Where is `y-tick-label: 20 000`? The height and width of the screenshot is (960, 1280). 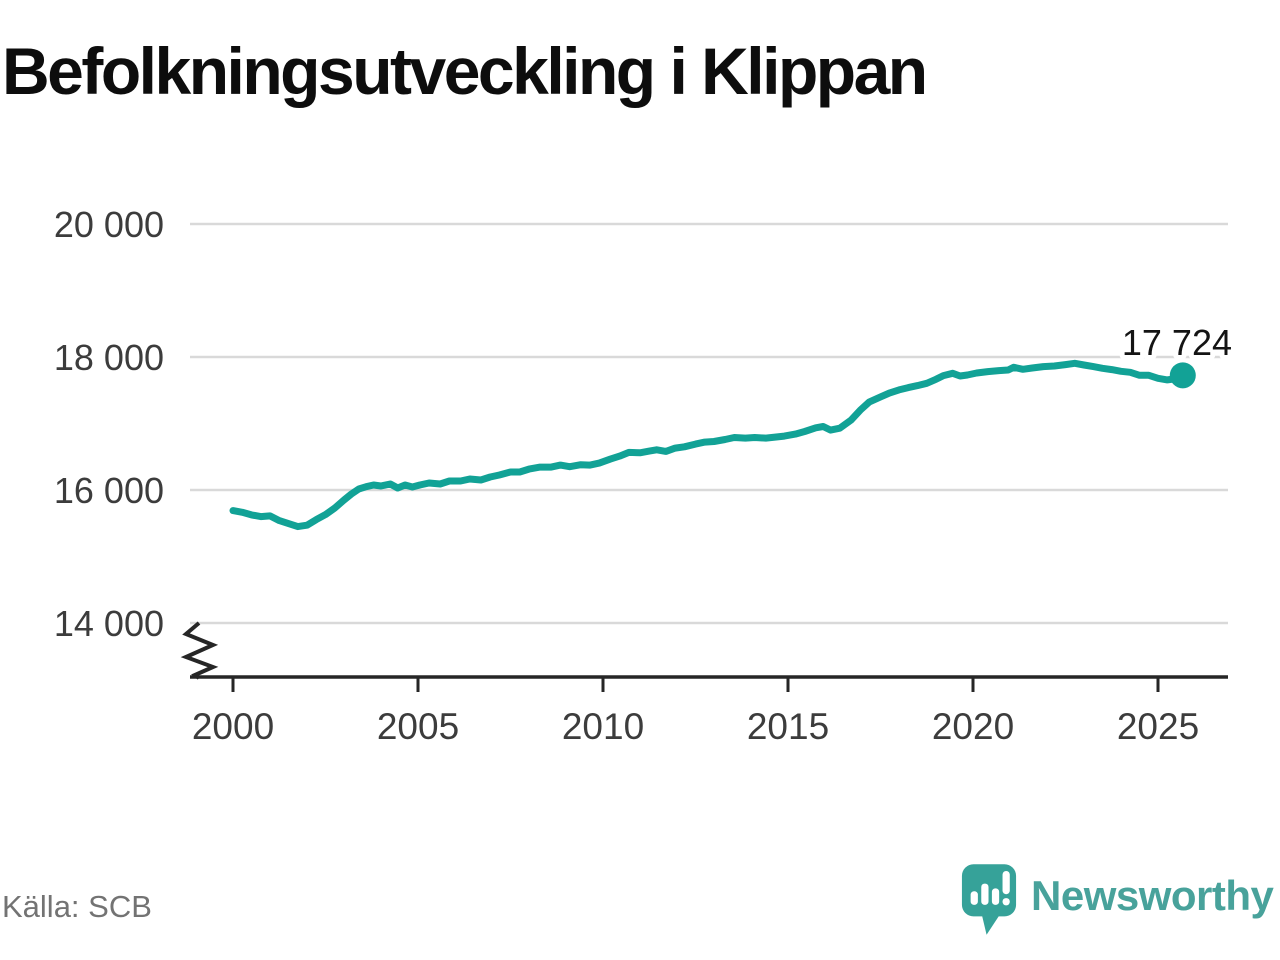 y-tick-label: 20 000 is located at coordinates (109, 224).